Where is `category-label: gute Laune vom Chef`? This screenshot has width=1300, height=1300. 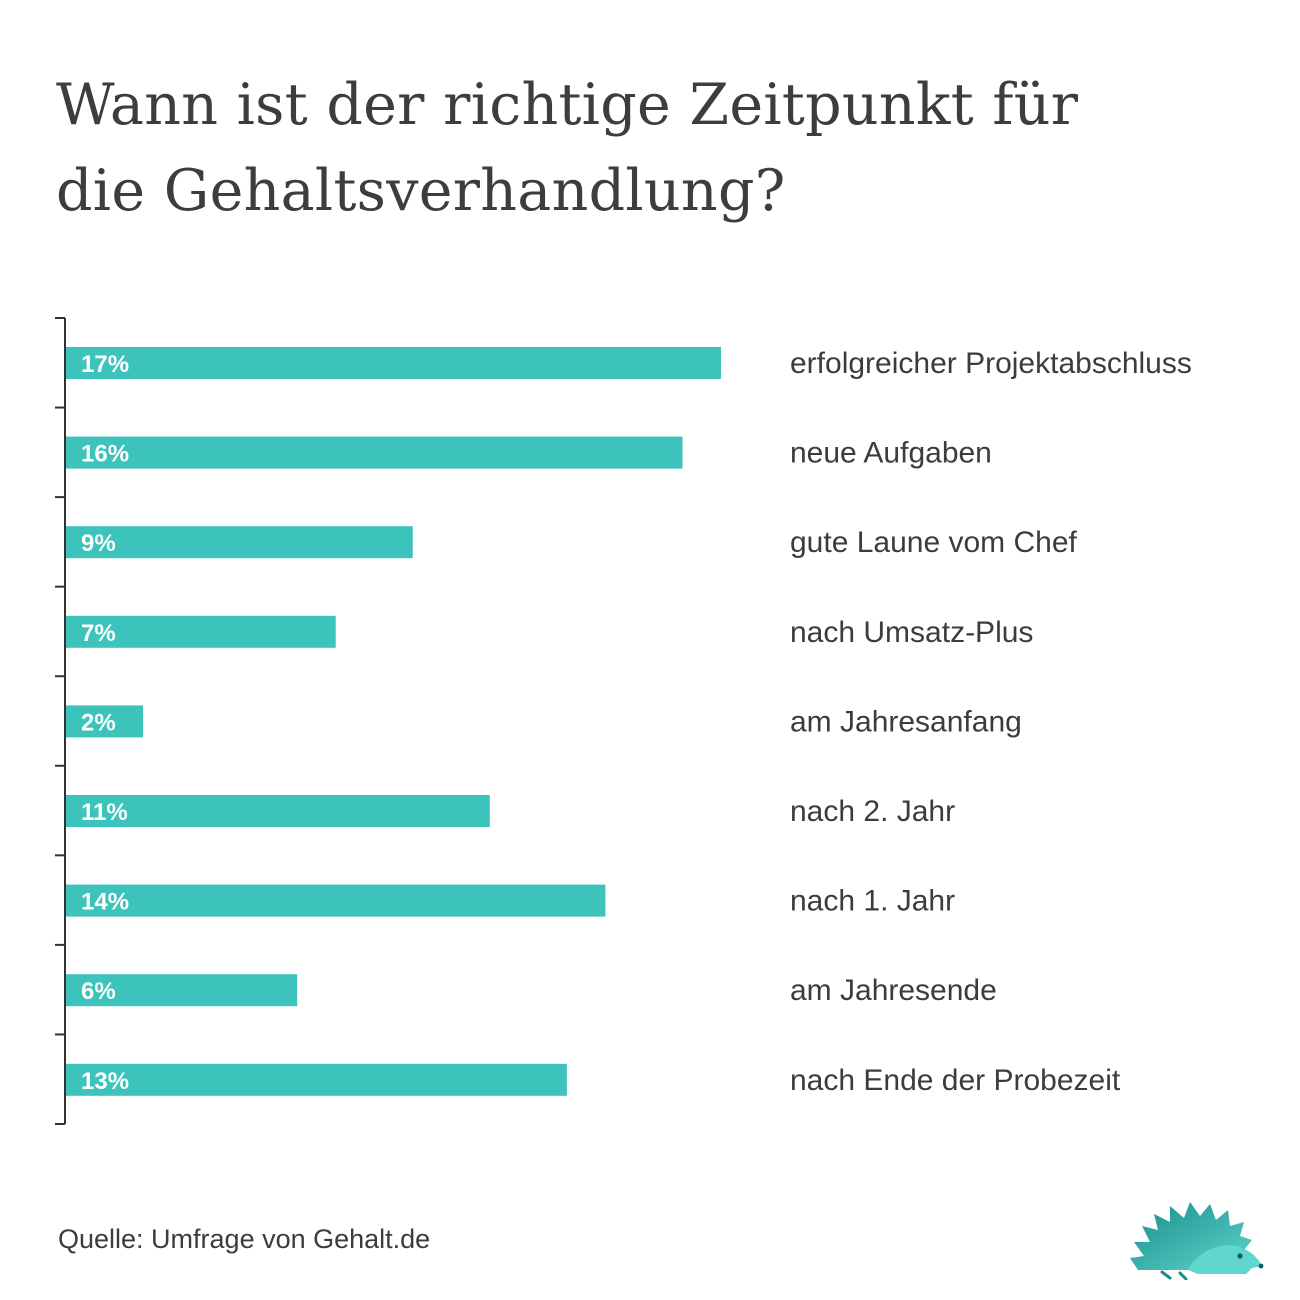 category-label: gute Laune vom Chef is located at coordinates (934, 542).